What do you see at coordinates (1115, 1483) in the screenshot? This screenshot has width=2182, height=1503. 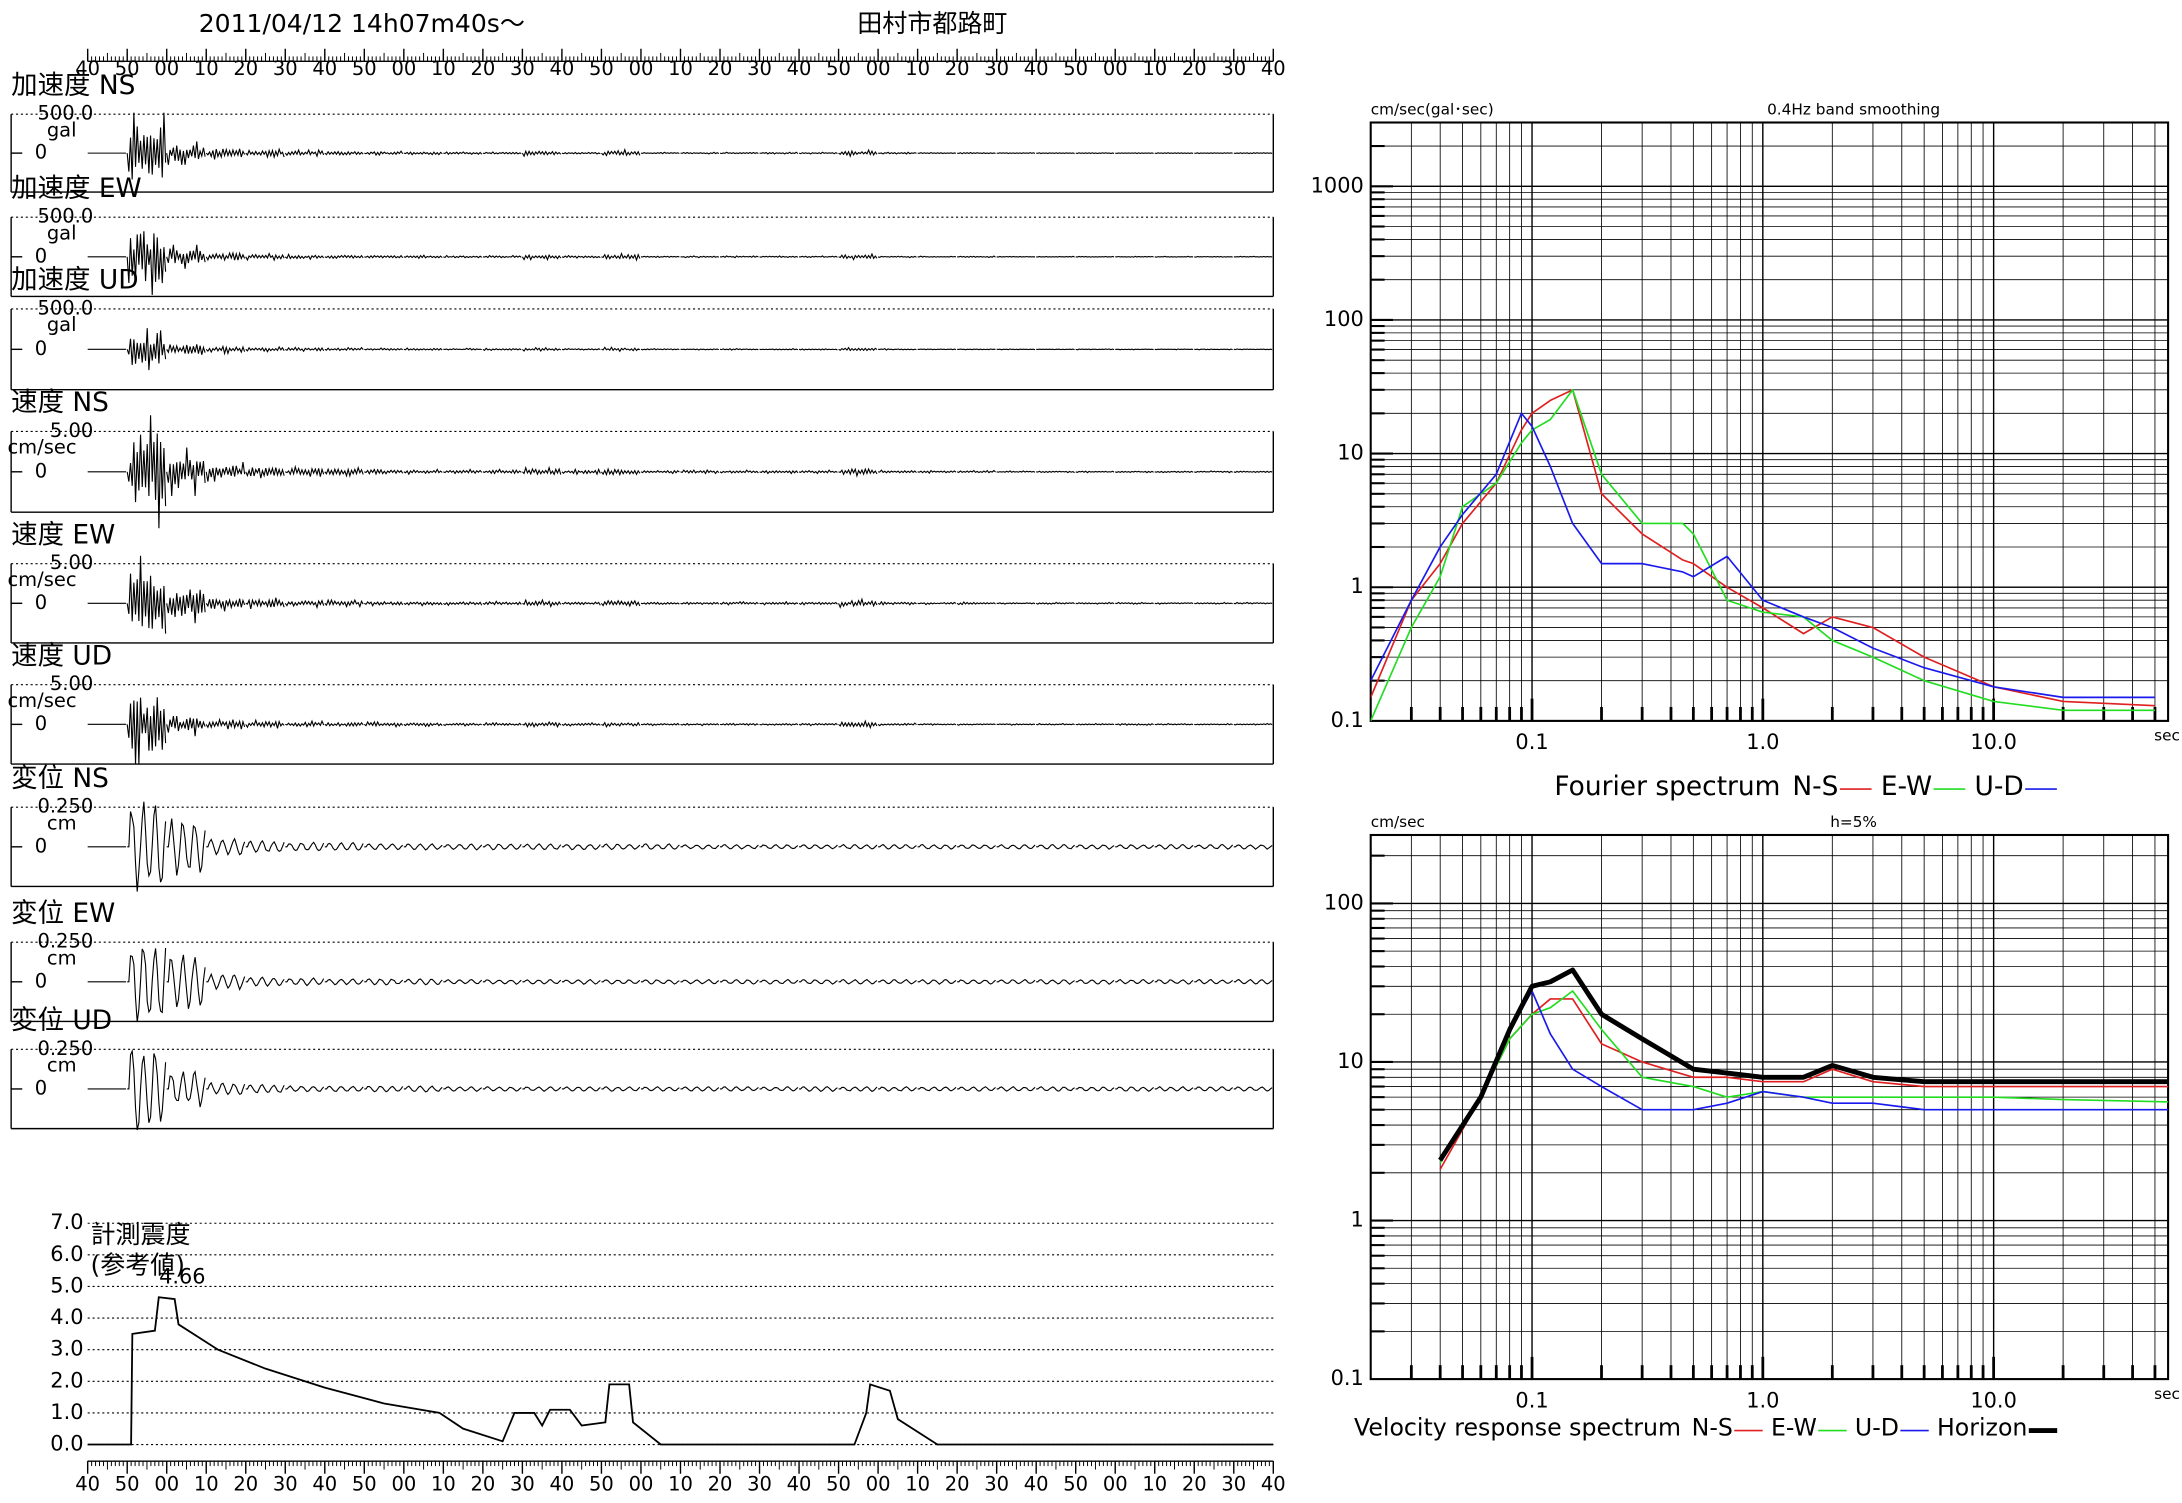 I see `x-tick-label: 00` at bounding box center [1115, 1483].